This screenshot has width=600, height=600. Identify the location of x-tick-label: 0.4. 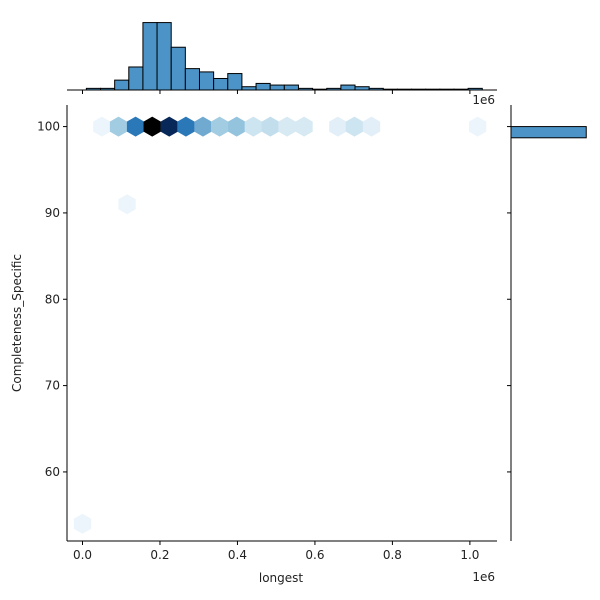
(237, 555).